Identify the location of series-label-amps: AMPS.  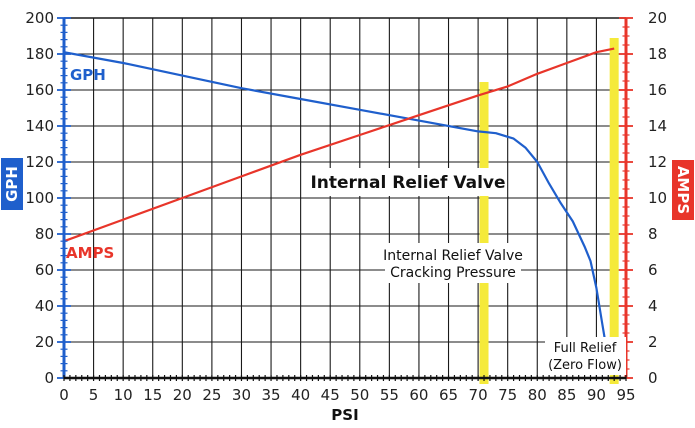
(90, 253).